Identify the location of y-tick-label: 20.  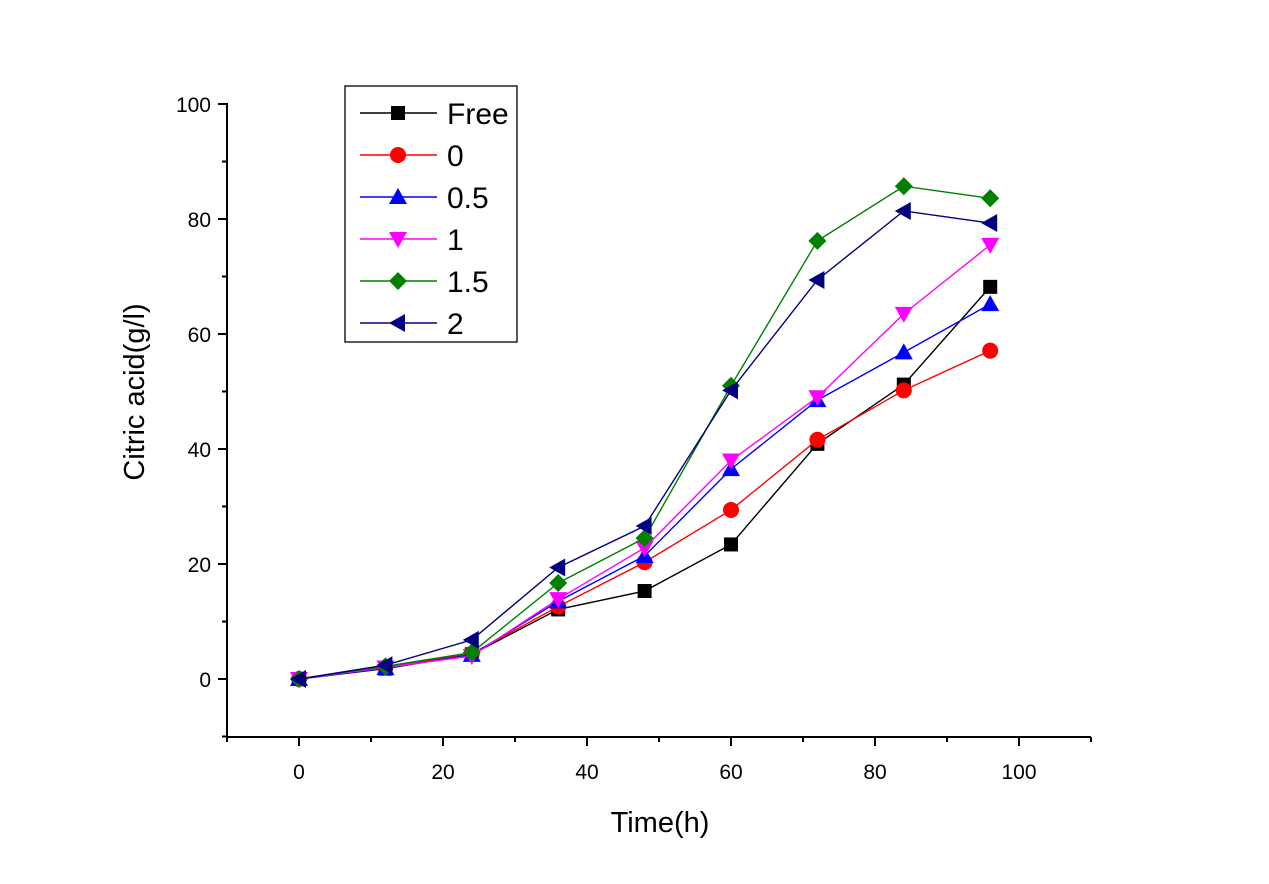
(199, 565).